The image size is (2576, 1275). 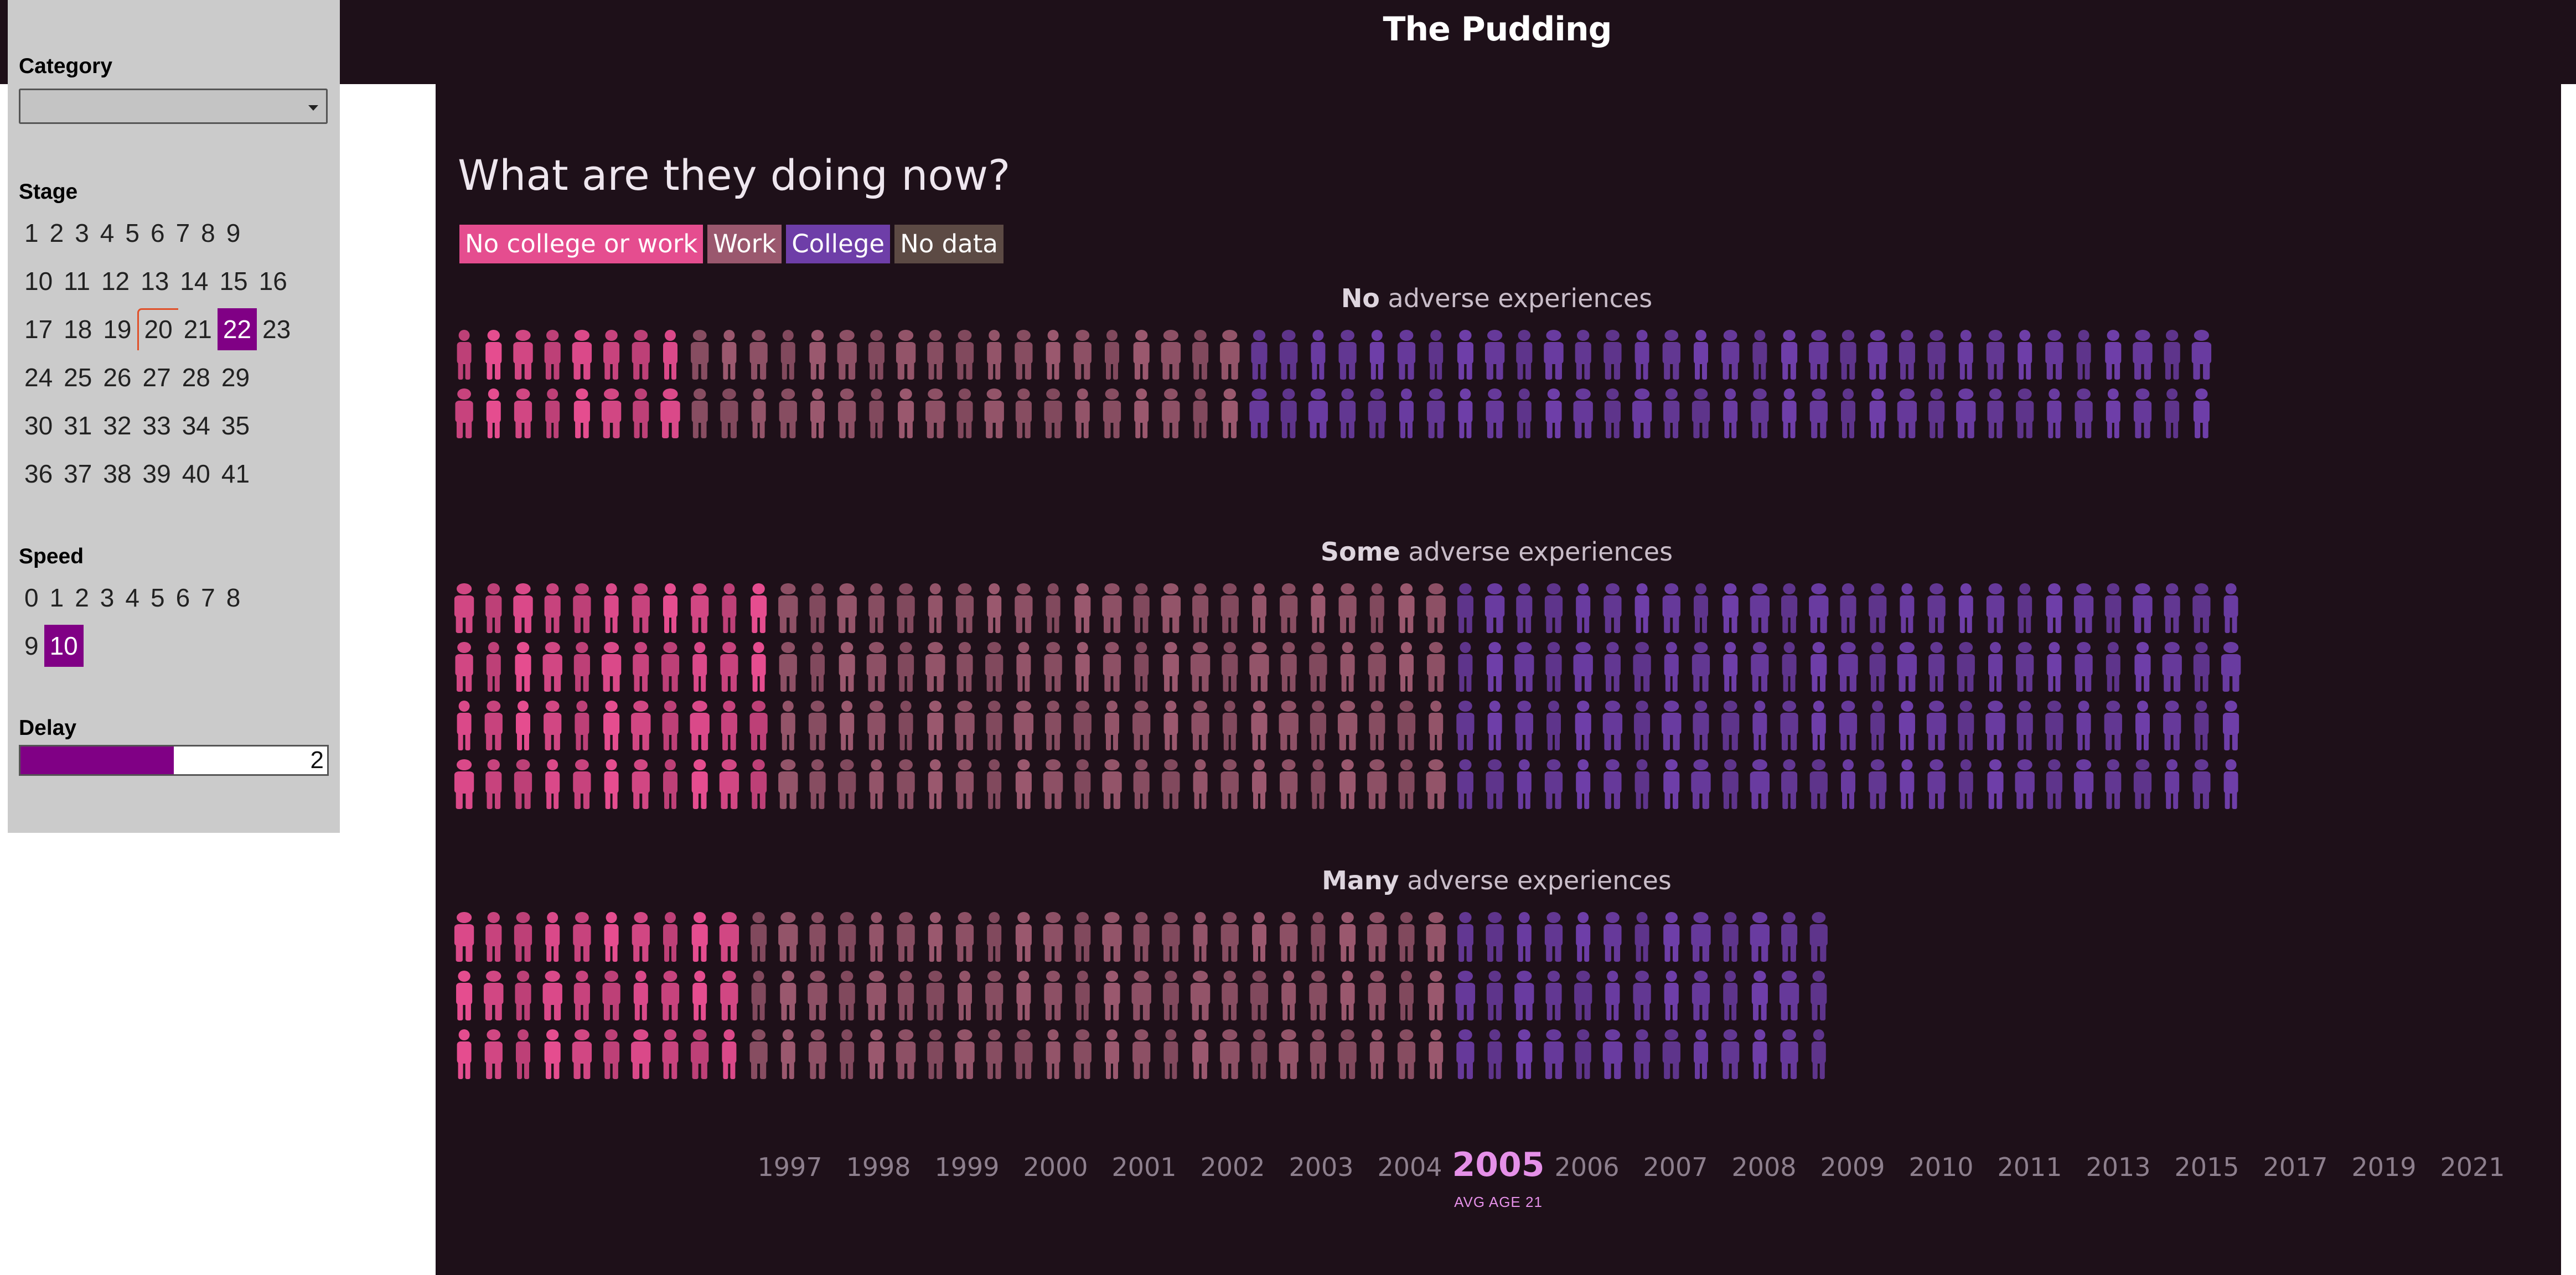 What do you see at coordinates (272, 281) in the screenshot?
I see `stage-option-16: 16` at bounding box center [272, 281].